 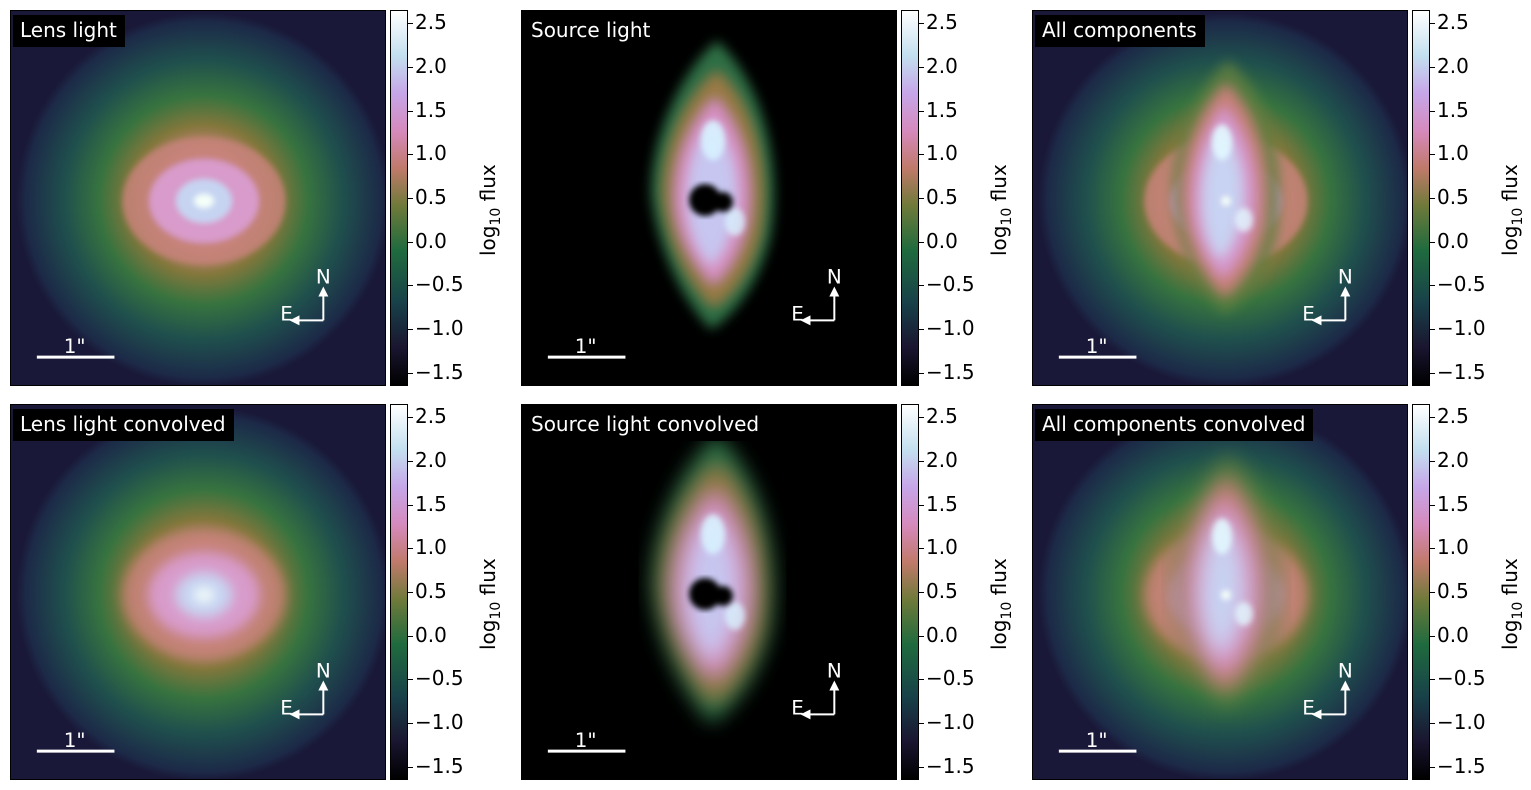 I want to click on panel-all-components: 1" N E All components, so click(x=1220, y=198).